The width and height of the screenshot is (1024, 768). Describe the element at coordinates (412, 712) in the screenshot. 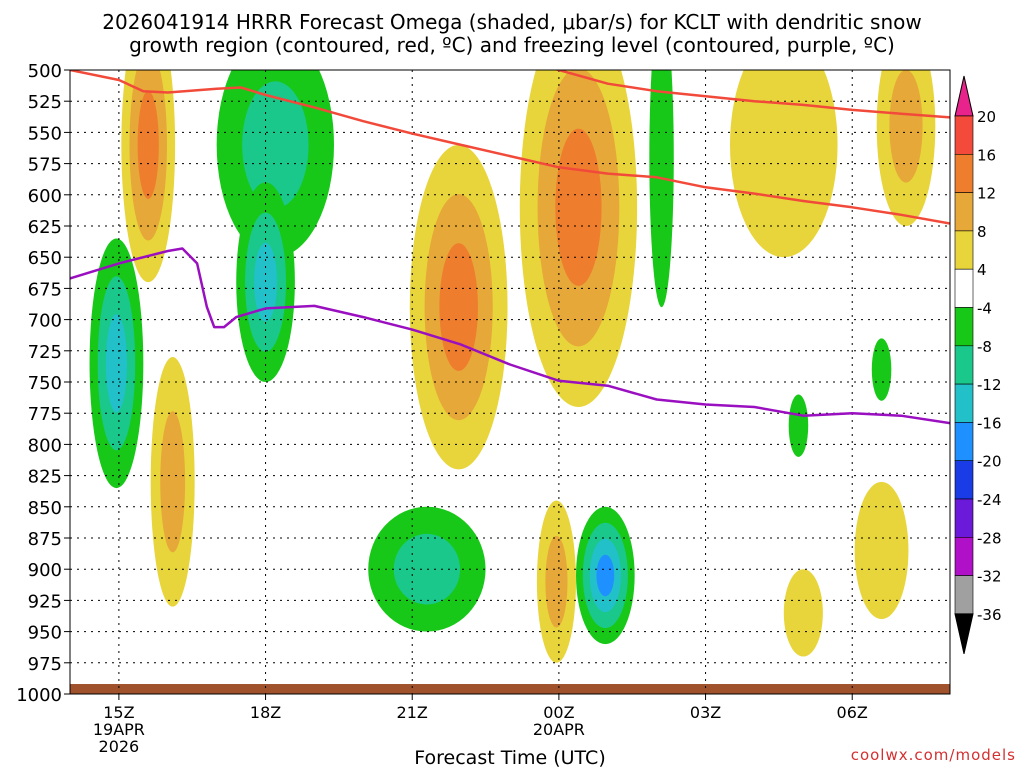

I see `x-tick-label: 21Z` at that location.